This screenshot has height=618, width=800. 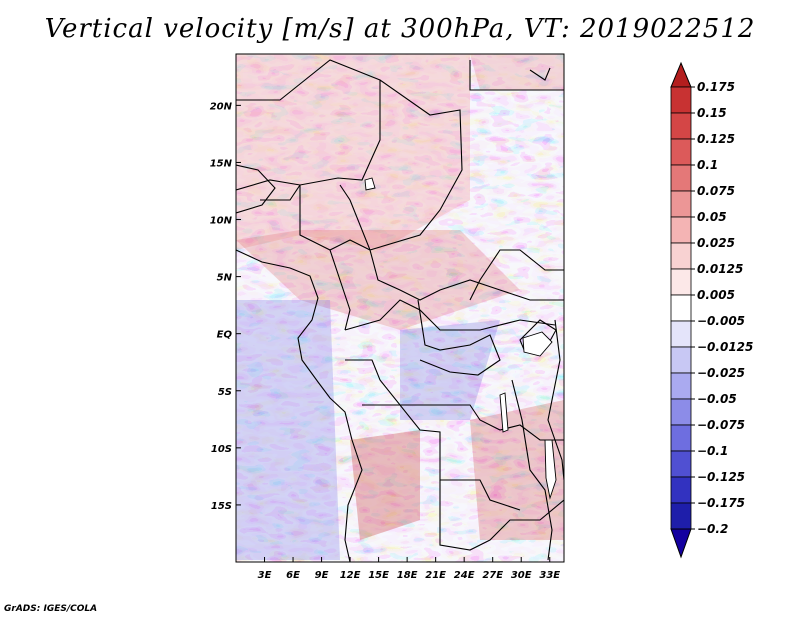 What do you see at coordinates (225, 278) in the screenshot?
I see `lat-label: 5N` at bounding box center [225, 278].